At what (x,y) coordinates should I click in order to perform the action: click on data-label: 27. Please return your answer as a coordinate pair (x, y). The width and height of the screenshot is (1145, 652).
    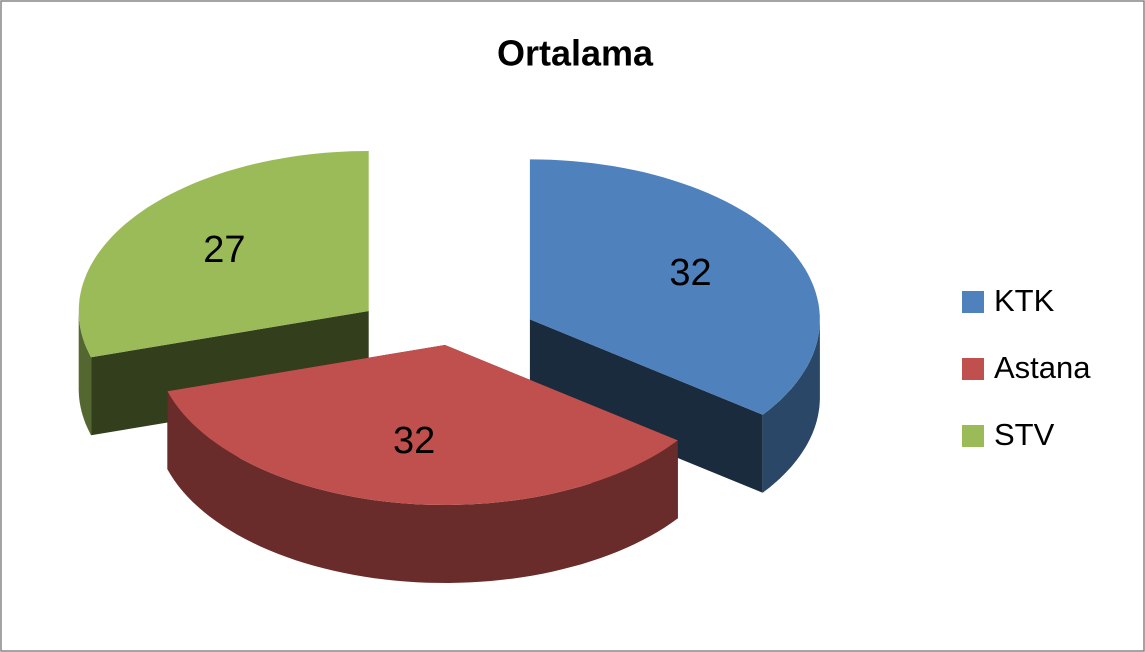
    Looking at the image, I should click on (224, 250).